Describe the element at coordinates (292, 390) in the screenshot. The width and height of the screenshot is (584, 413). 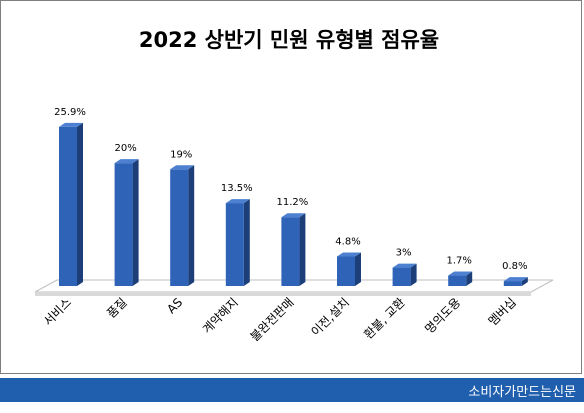
I see `footer-bar: 소비자가만드는신문` at that location.